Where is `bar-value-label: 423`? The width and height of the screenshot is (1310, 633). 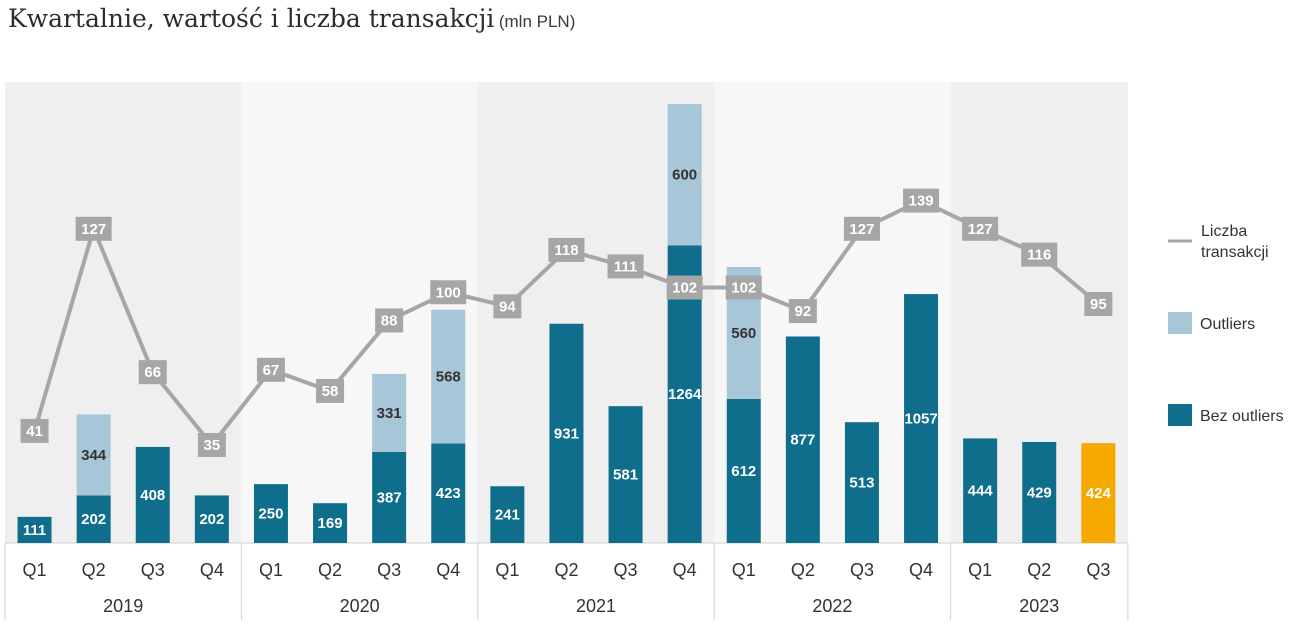 bar-value-label: 423 is located at coordinates (448, 493).